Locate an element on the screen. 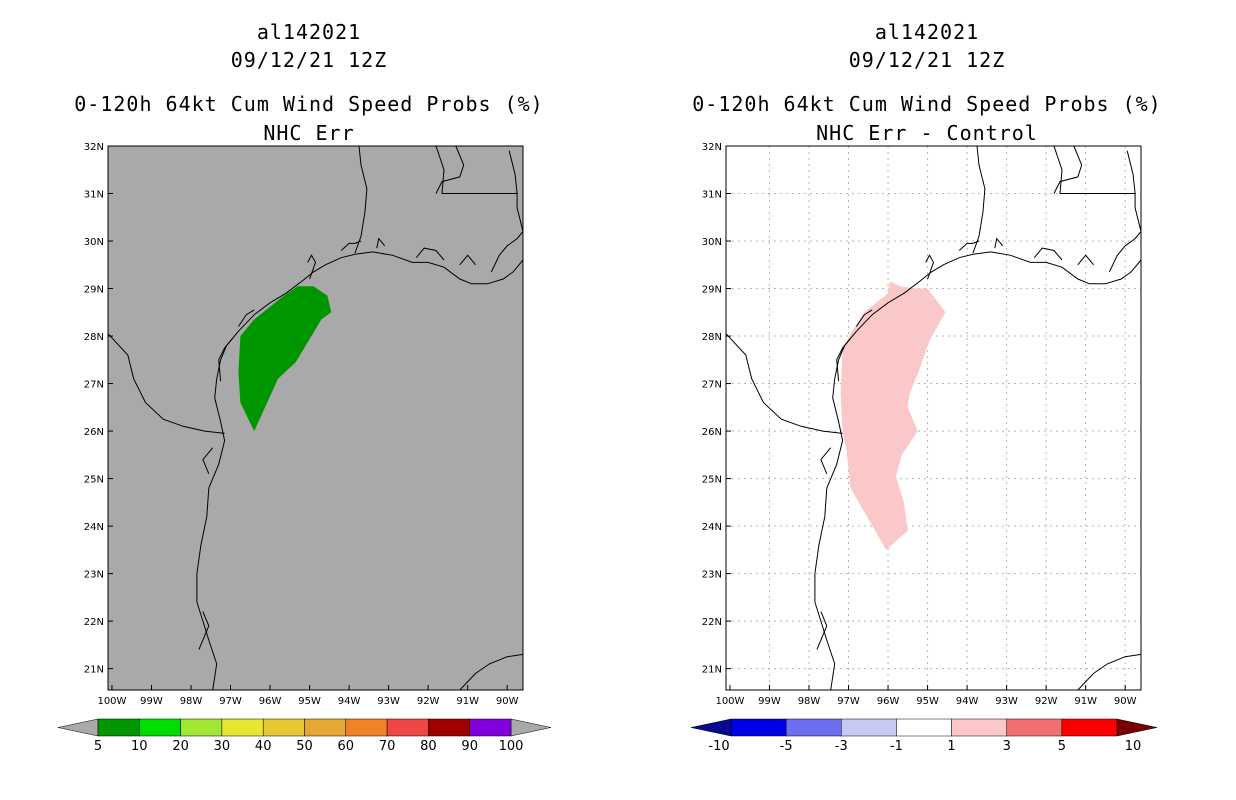  colorbar-label: 90 is located at coordinates (469, 746).